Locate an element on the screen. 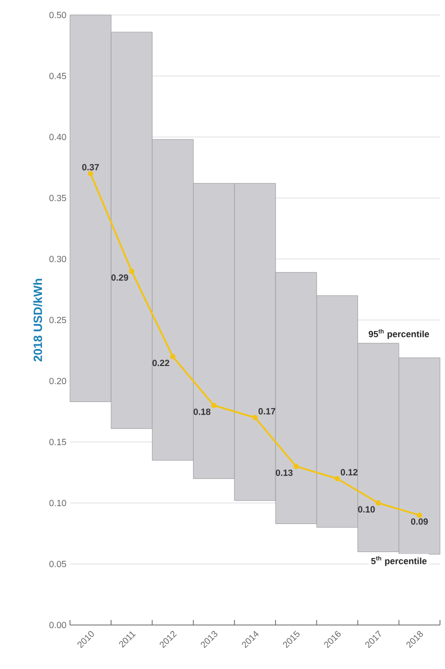 The width and height of the screenshot is (445, 669). data-label: 0.17 is located at coordinates (267, 411).